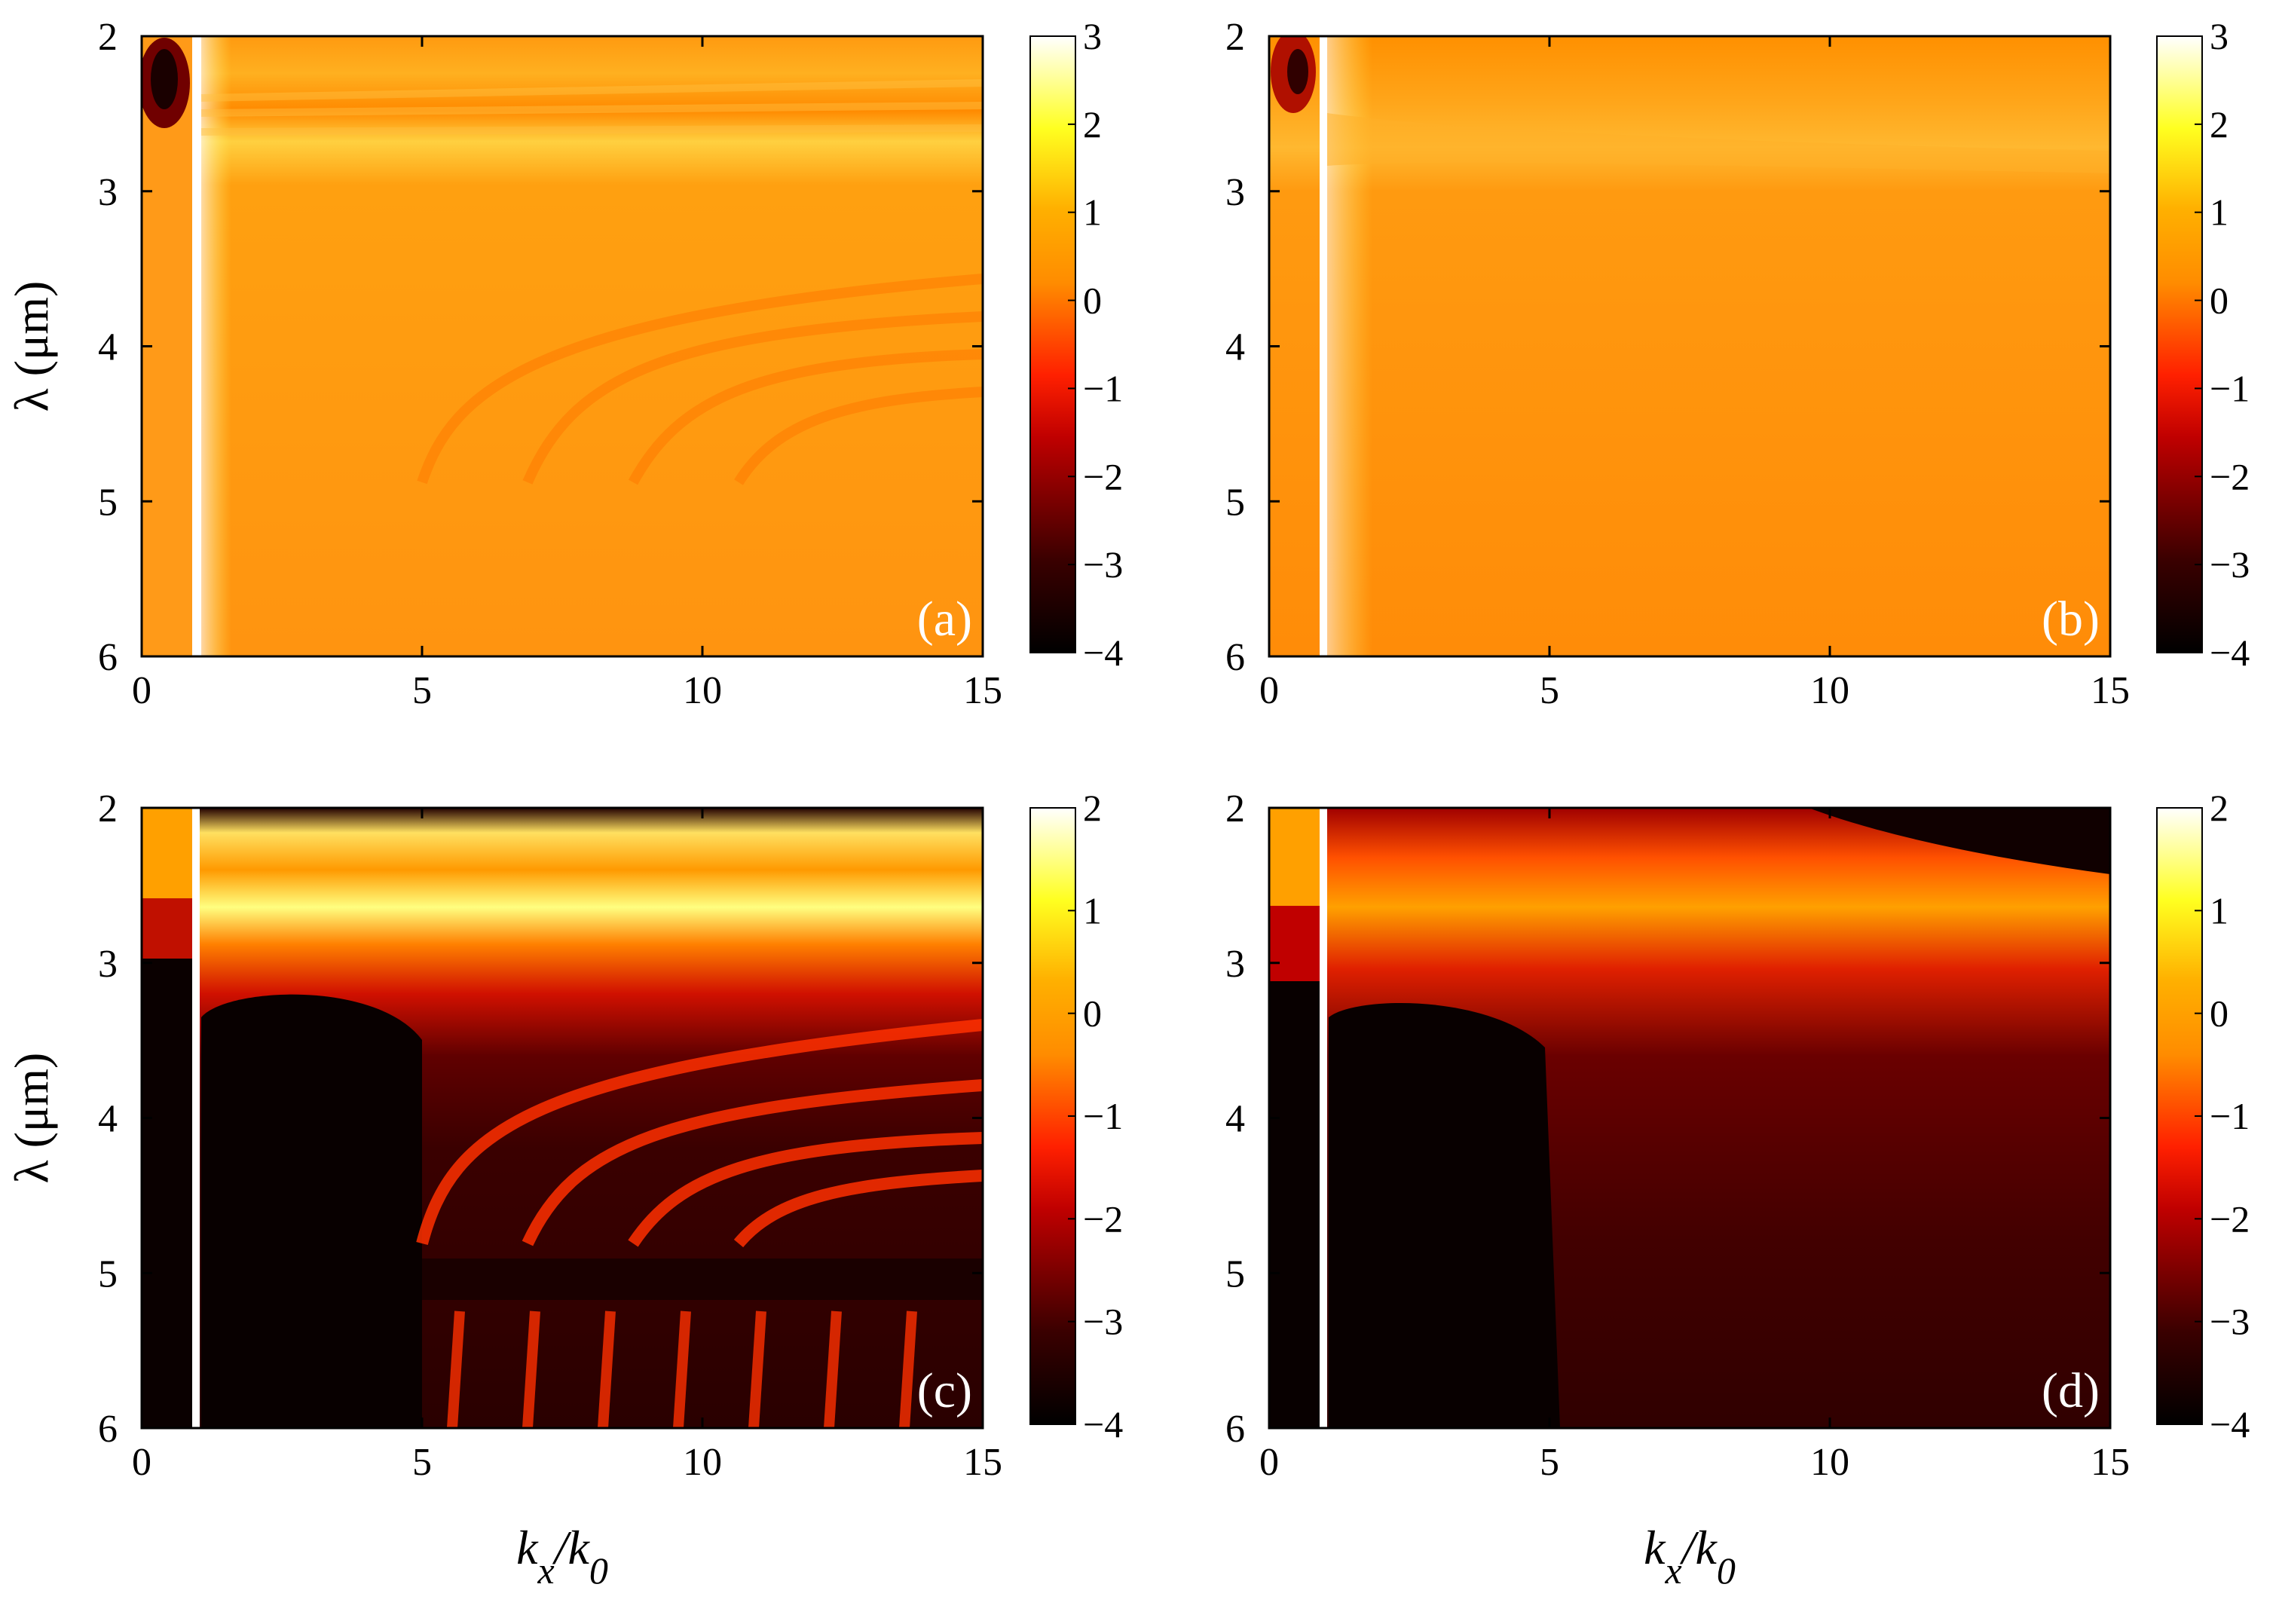 The image size is (2279, 1624). Describe the element at coordinates (945, 619) in the screenshot. I see `panel-label: (a)` at that location.